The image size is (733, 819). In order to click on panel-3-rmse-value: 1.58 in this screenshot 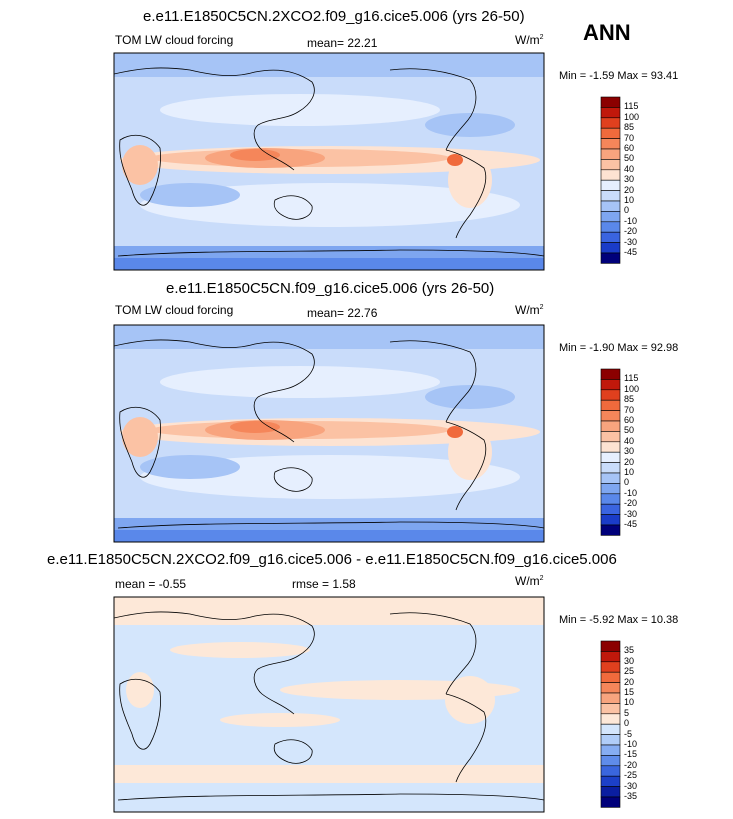, I will do `click(344, 584)`.